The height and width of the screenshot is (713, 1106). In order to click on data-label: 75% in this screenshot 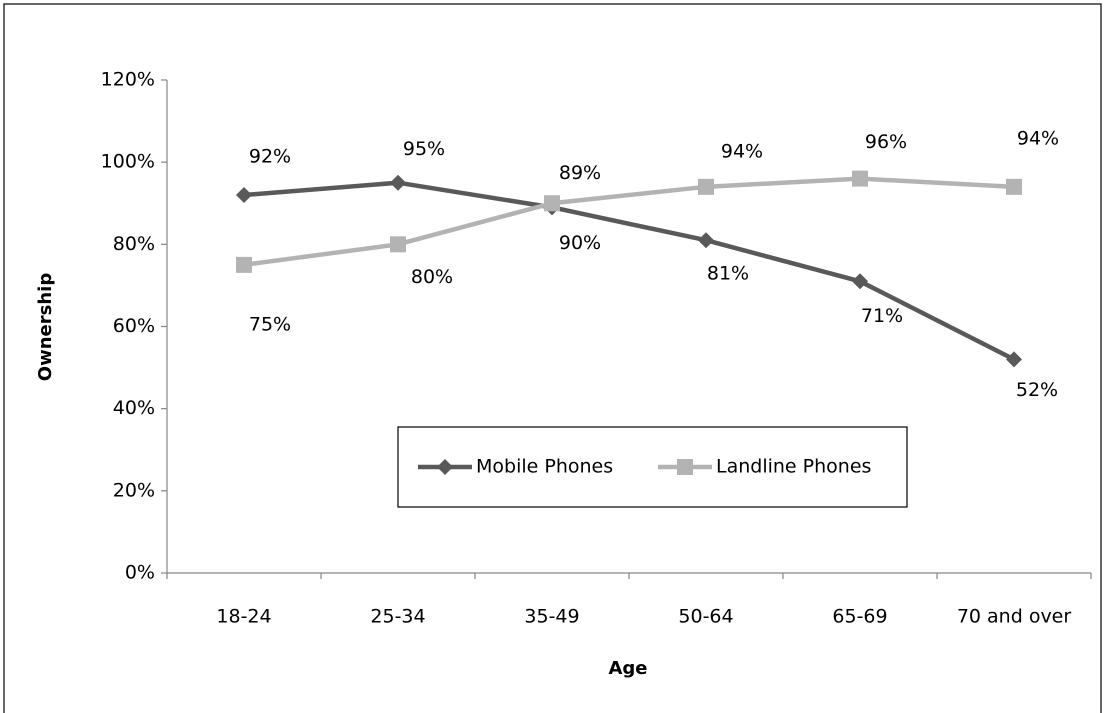, I will do `click(270, 324)`.